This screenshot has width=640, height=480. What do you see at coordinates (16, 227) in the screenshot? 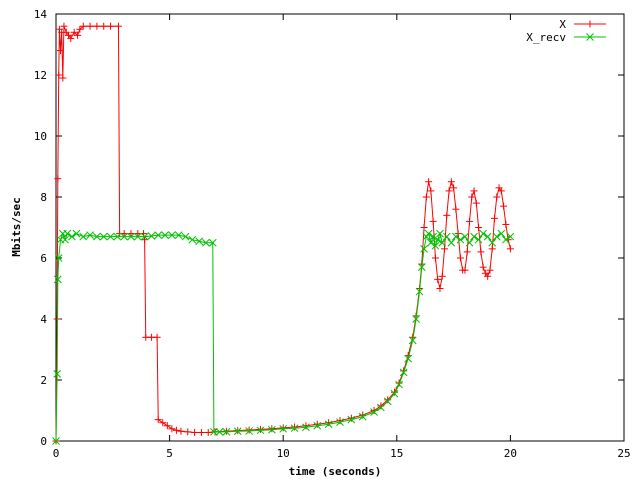
I see `y-axis-title: Mbits/sec` at bounding box center [16, 227].